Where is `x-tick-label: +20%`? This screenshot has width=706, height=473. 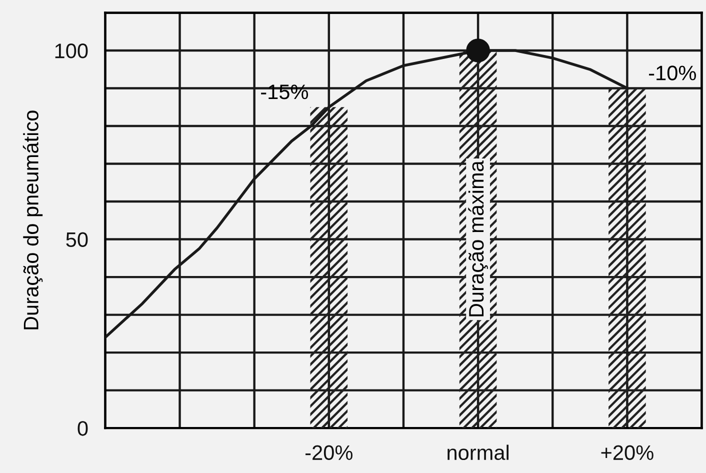
x-tick-label: +20% is located at coordinates (627, 452).